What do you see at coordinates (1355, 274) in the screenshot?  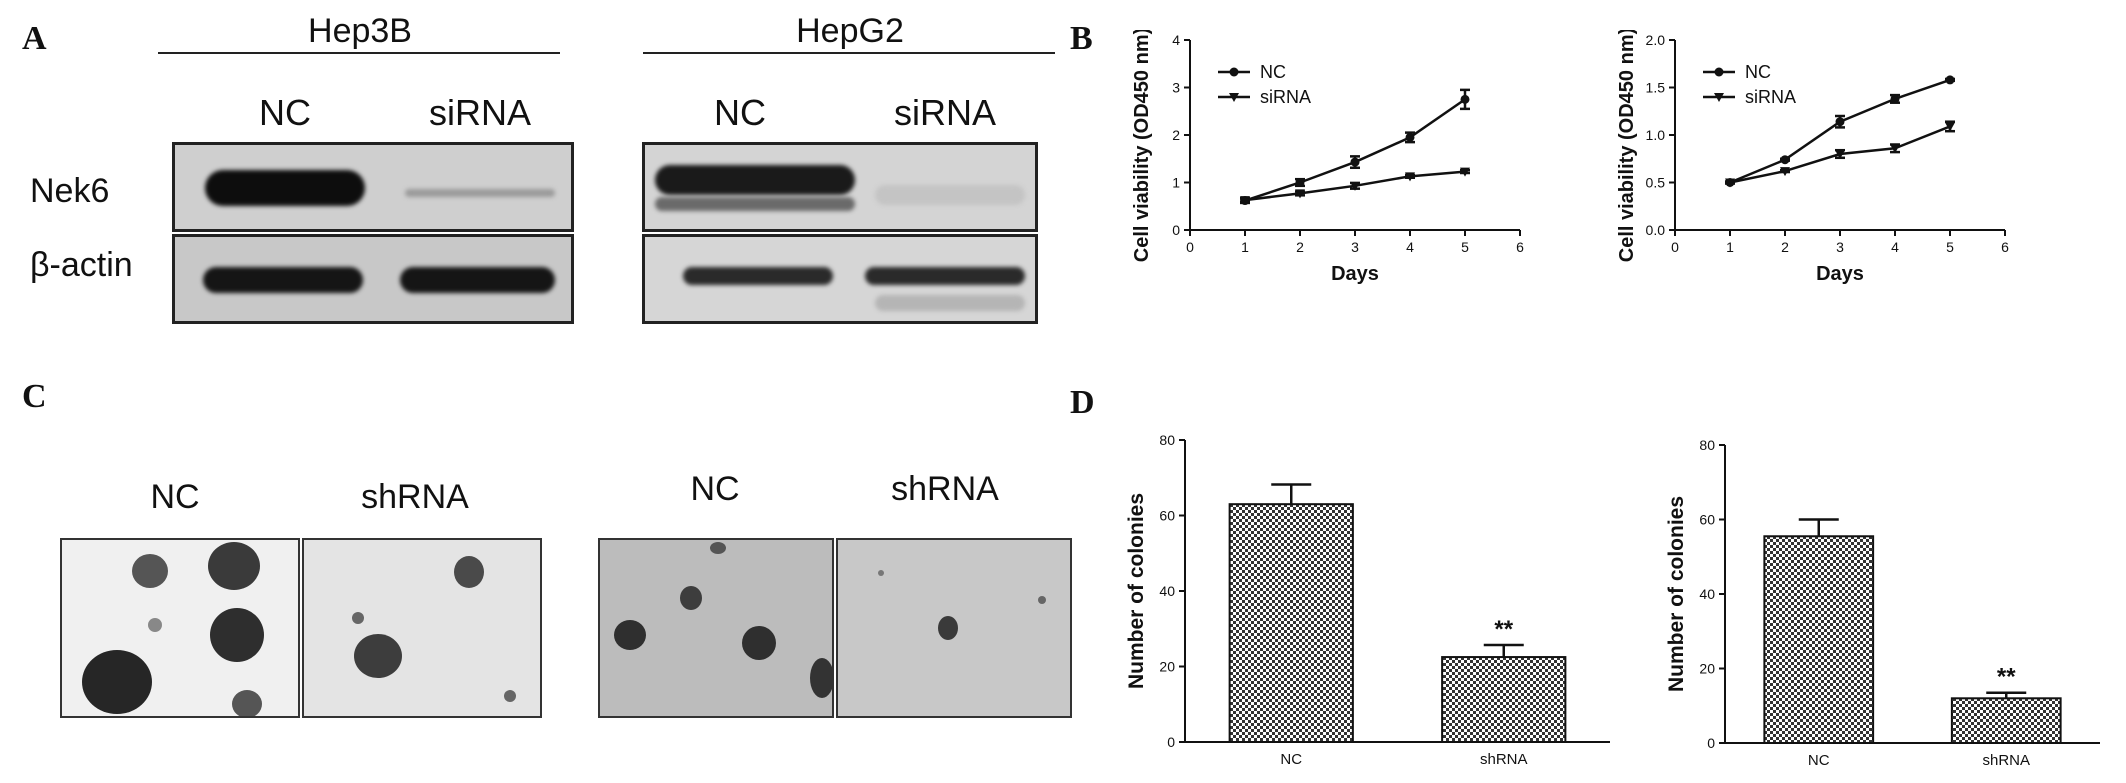 I see `x-axis-label: Days` at bounding box center [1355, 274].